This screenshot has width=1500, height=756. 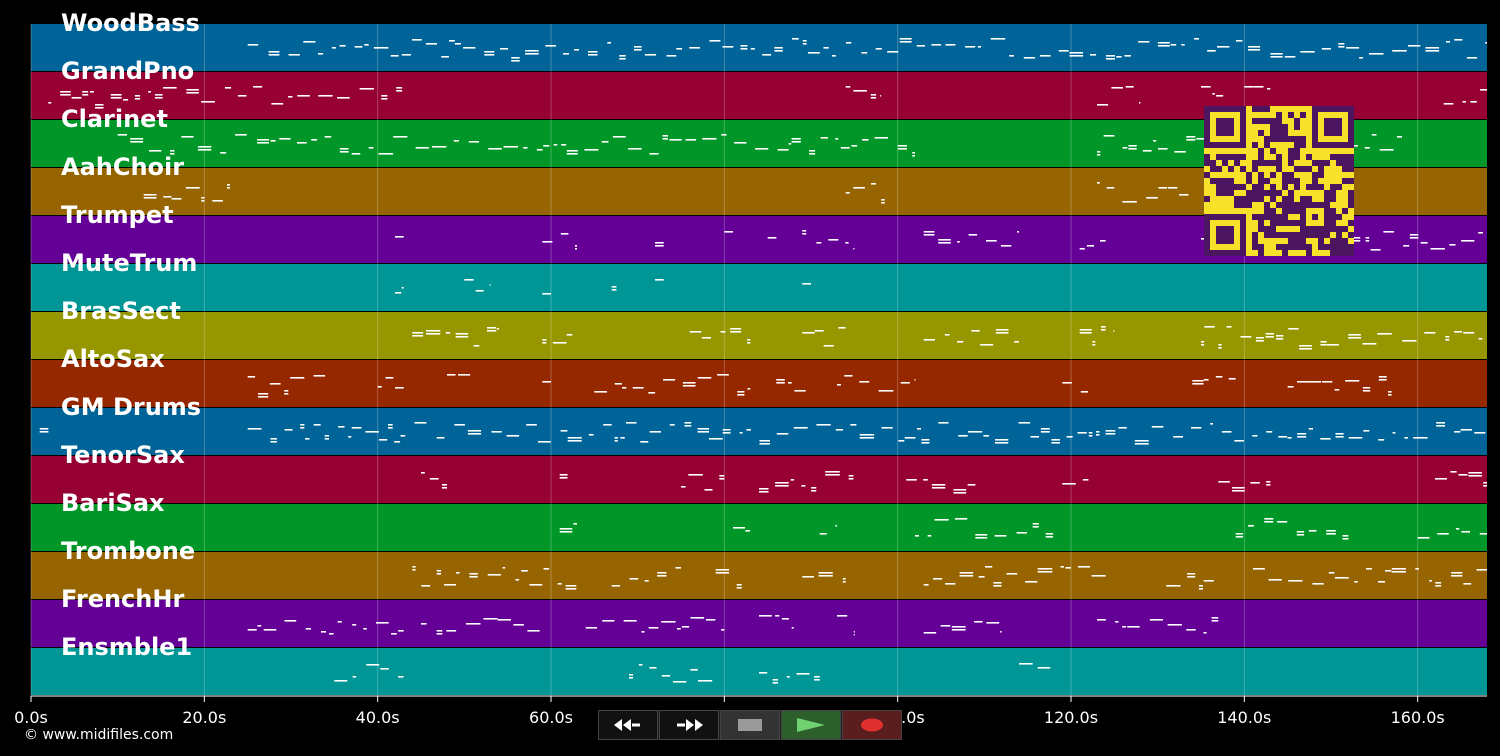 I want to click on record-button, so click(x=872, y=725).